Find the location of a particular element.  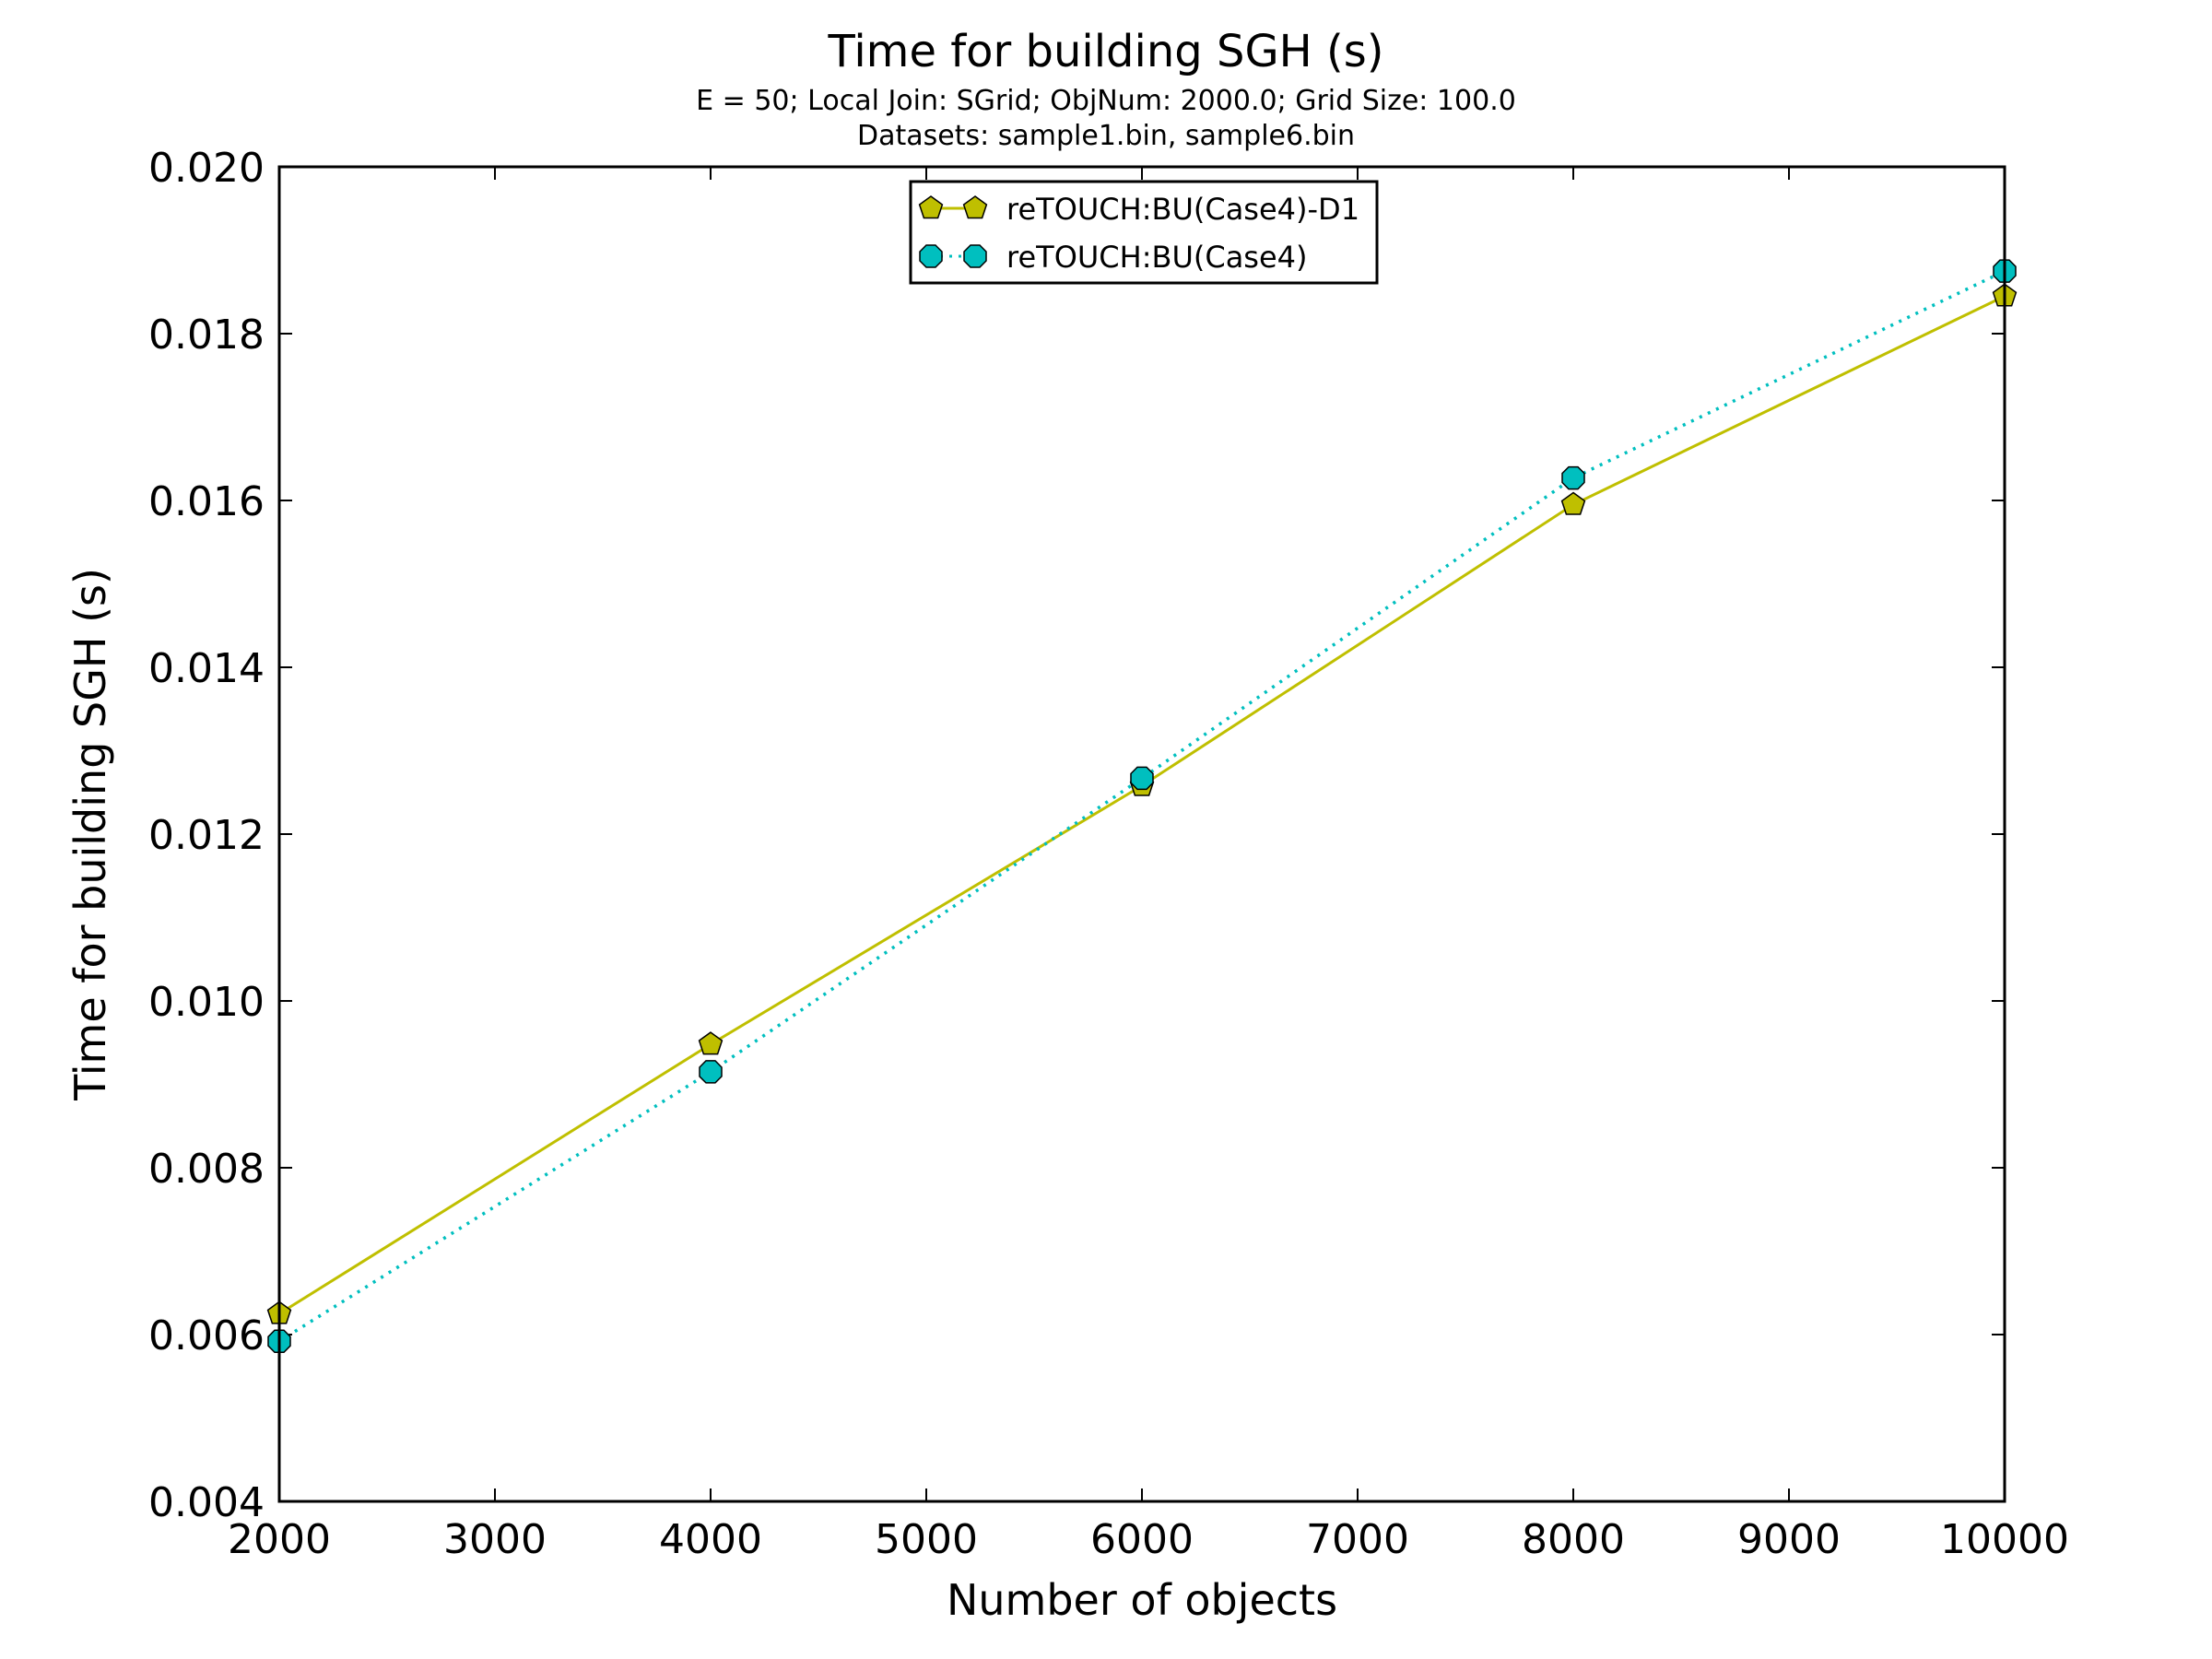

x-tick-label: 4000 is located at coordinates (710, 1539).